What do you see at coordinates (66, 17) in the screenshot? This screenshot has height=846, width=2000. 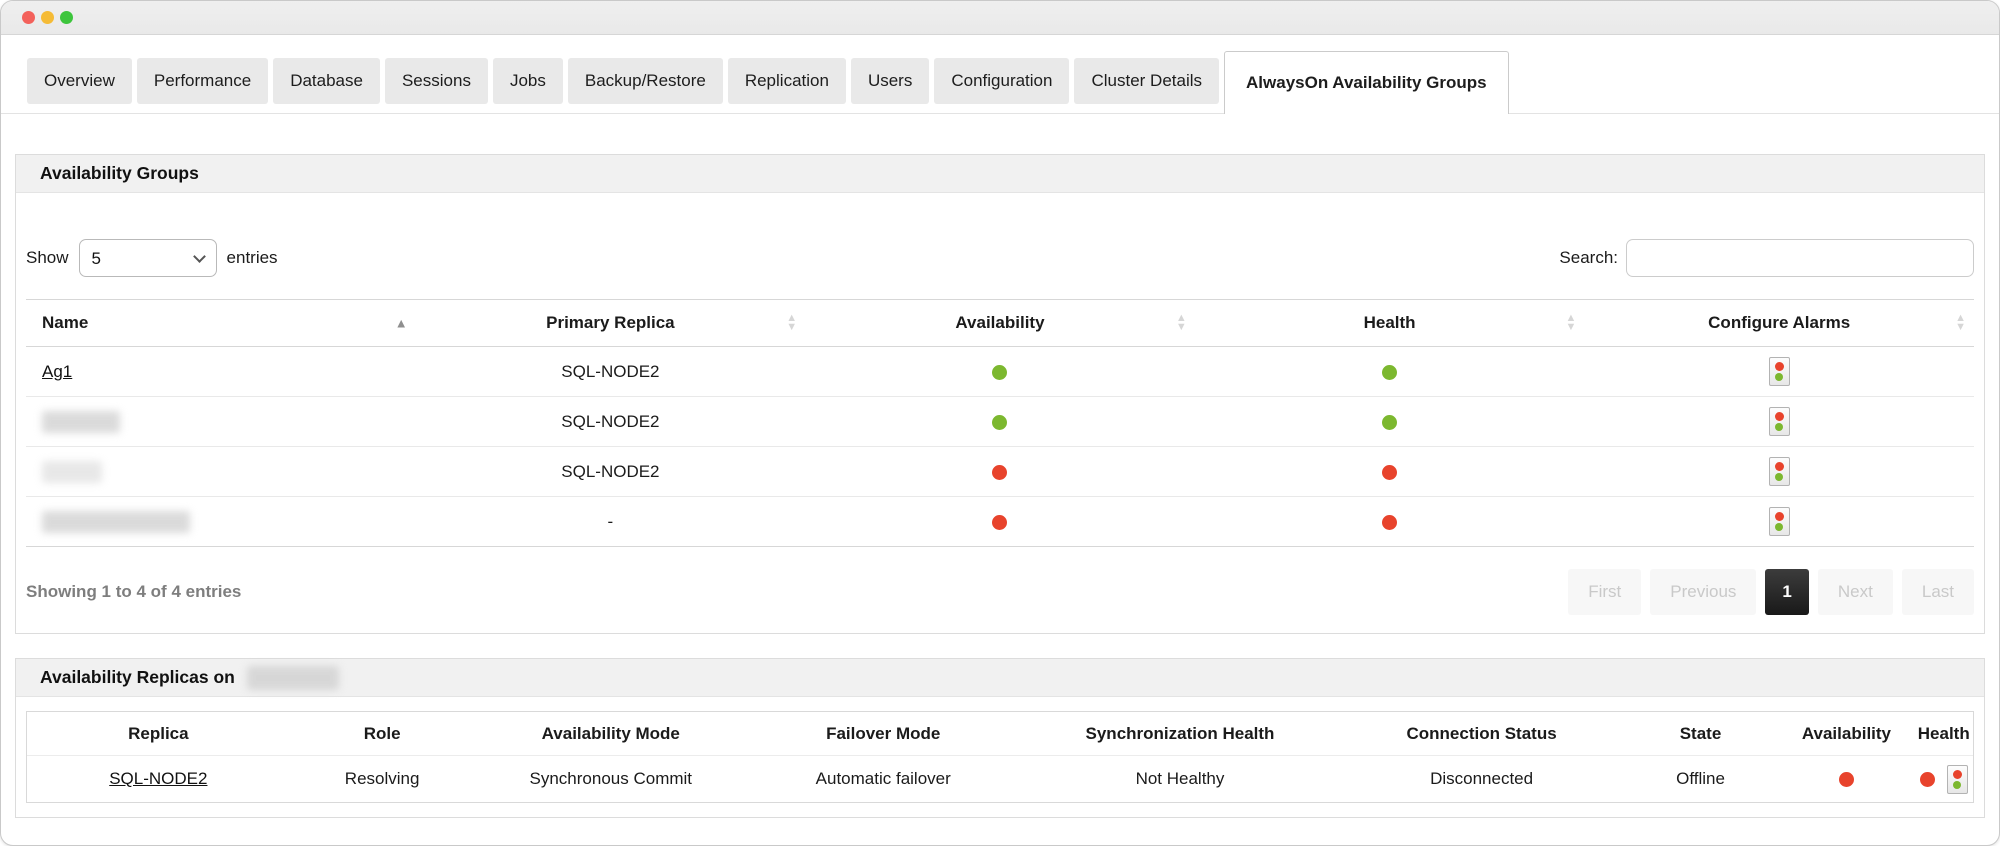 I see `zoom-window-icon` at bounding box center [66, 17].